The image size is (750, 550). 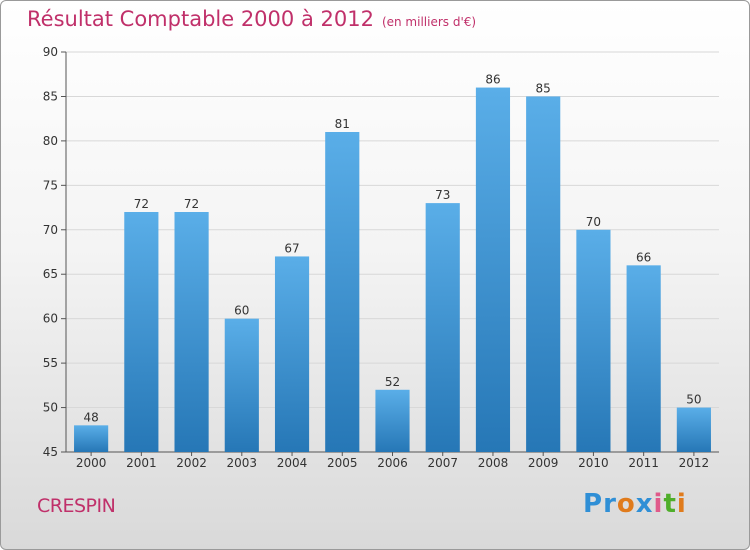 I want to click on data-label: 85, so click(x=543, y=88).